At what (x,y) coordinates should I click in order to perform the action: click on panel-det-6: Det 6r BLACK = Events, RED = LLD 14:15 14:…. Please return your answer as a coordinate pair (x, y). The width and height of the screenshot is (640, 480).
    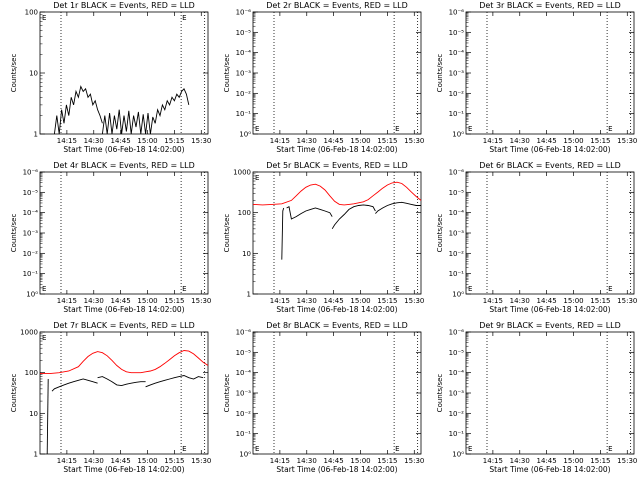
    Looking at the image, I should click on (536, 237).